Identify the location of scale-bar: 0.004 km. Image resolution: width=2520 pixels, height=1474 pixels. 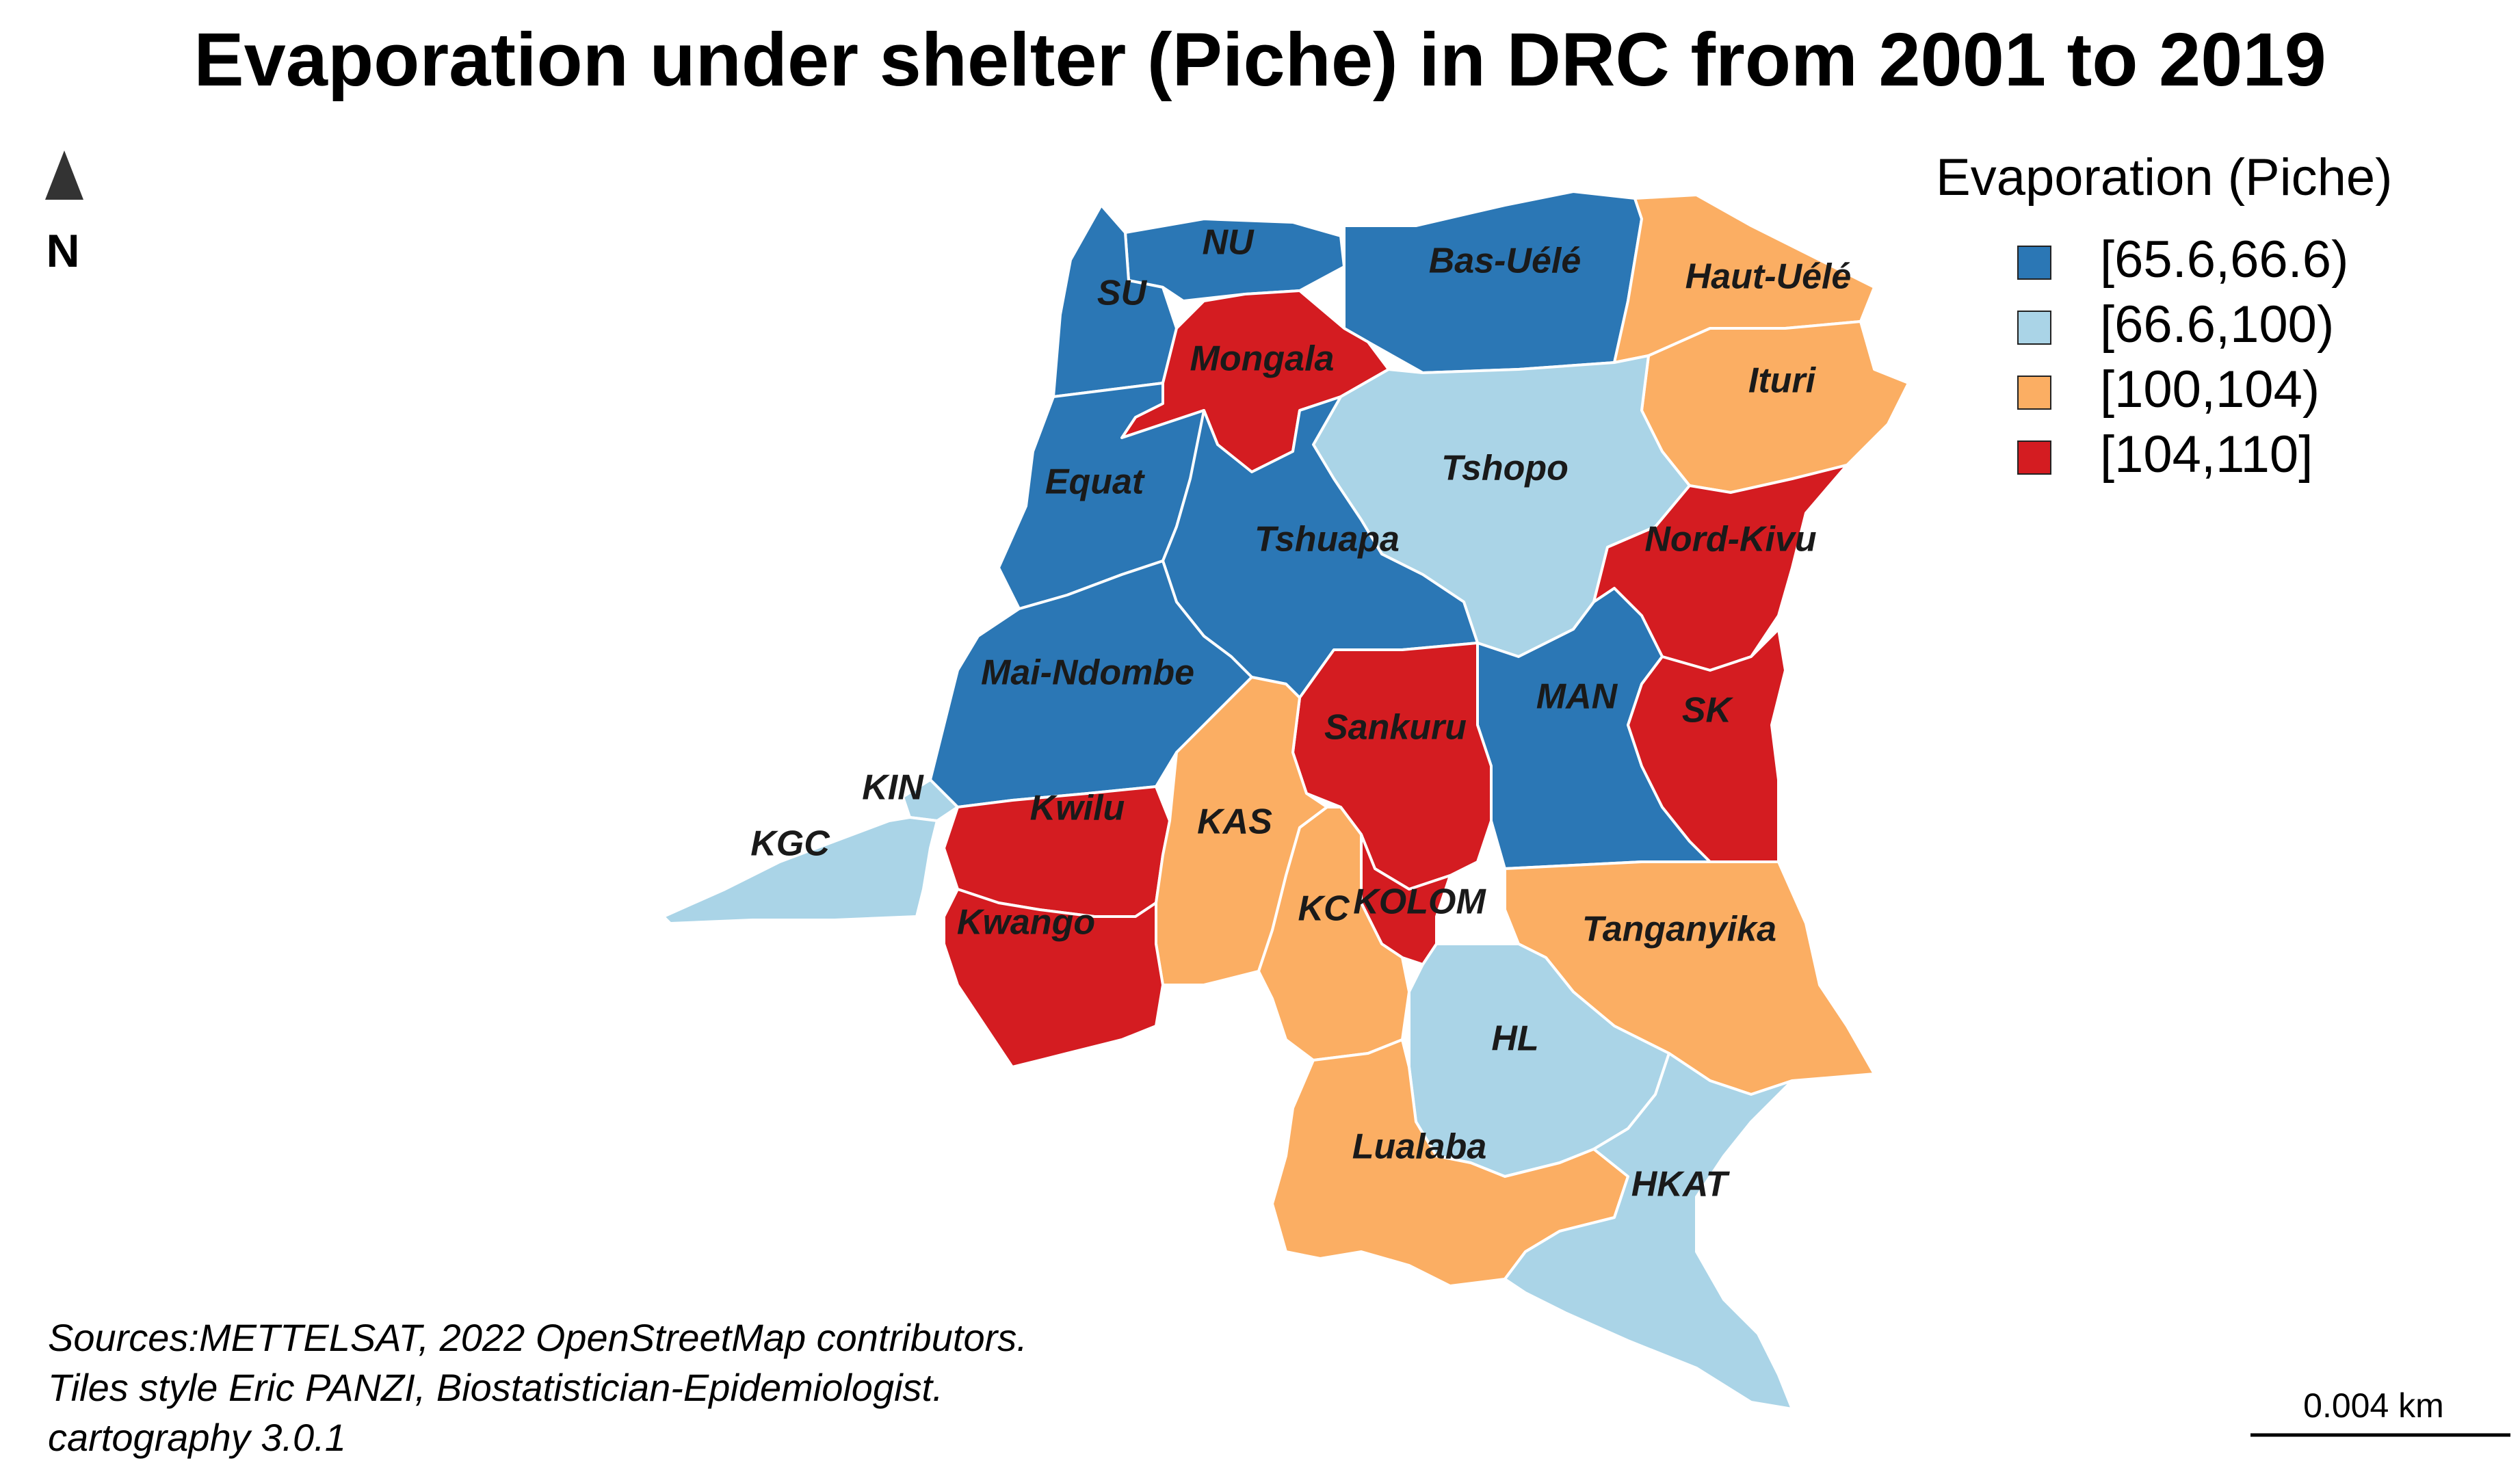
(2380, 1411).